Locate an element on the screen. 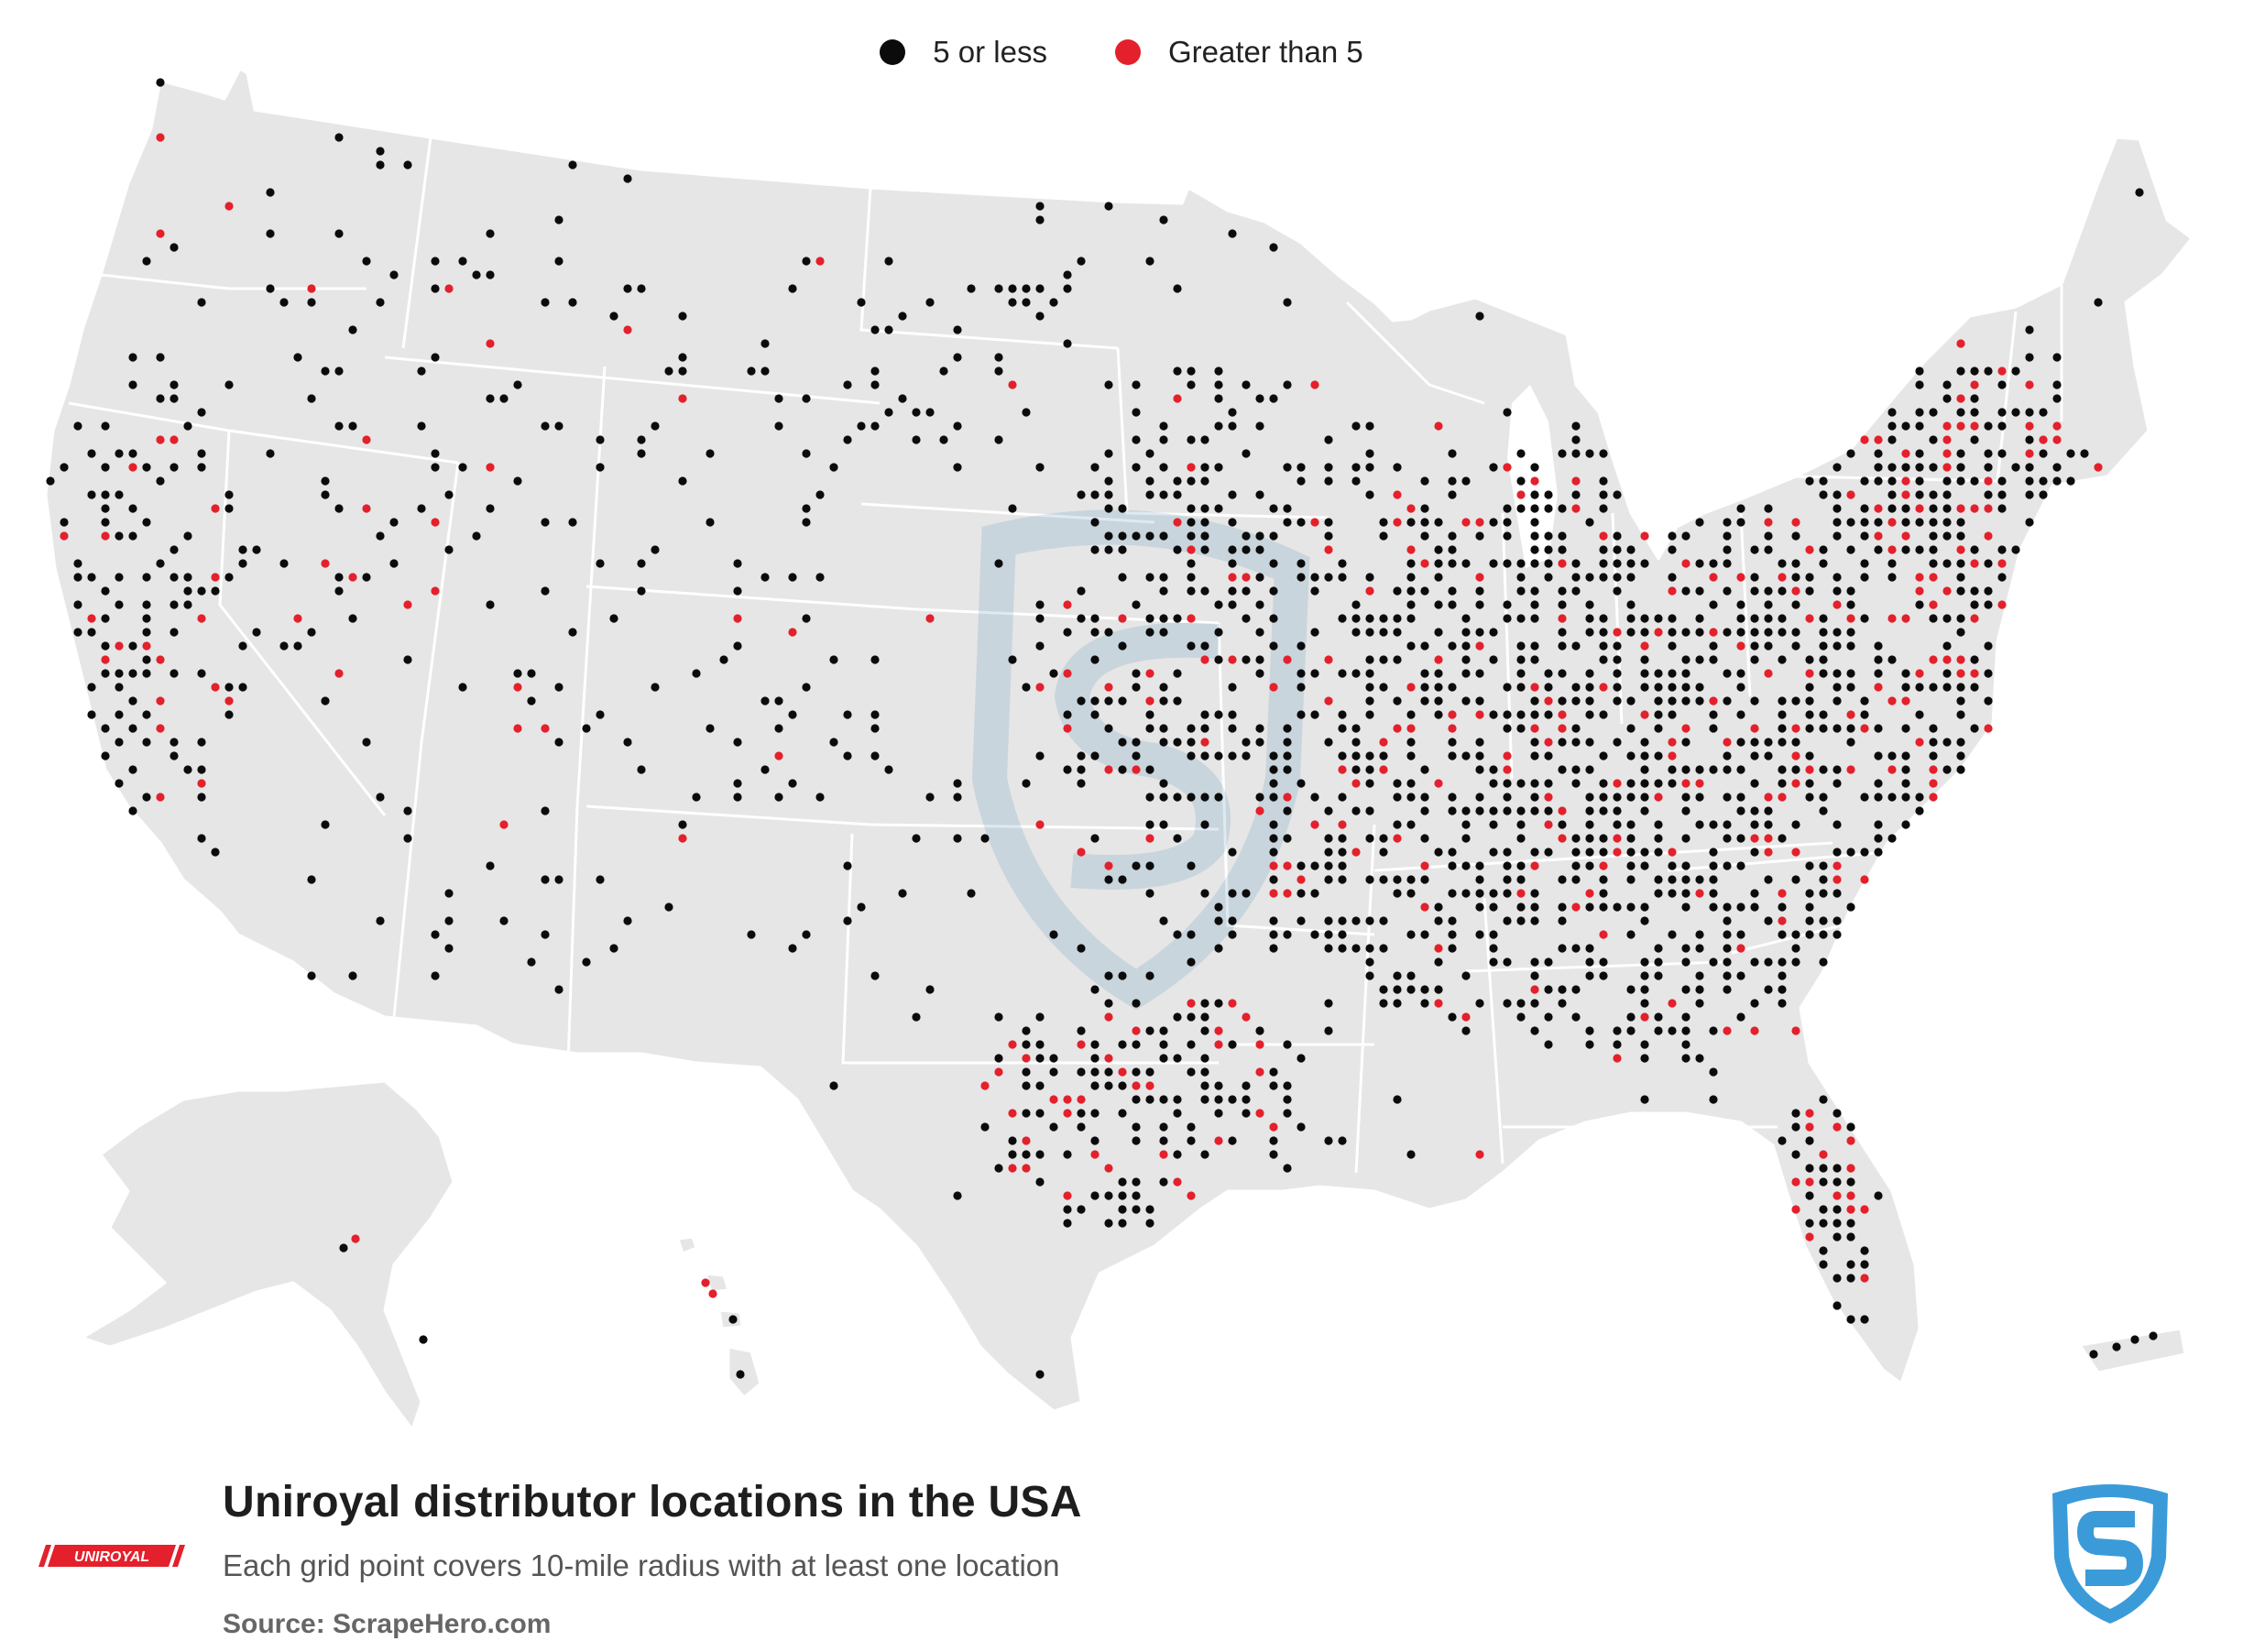  border-il-in is located at coordinates (1507, 646).